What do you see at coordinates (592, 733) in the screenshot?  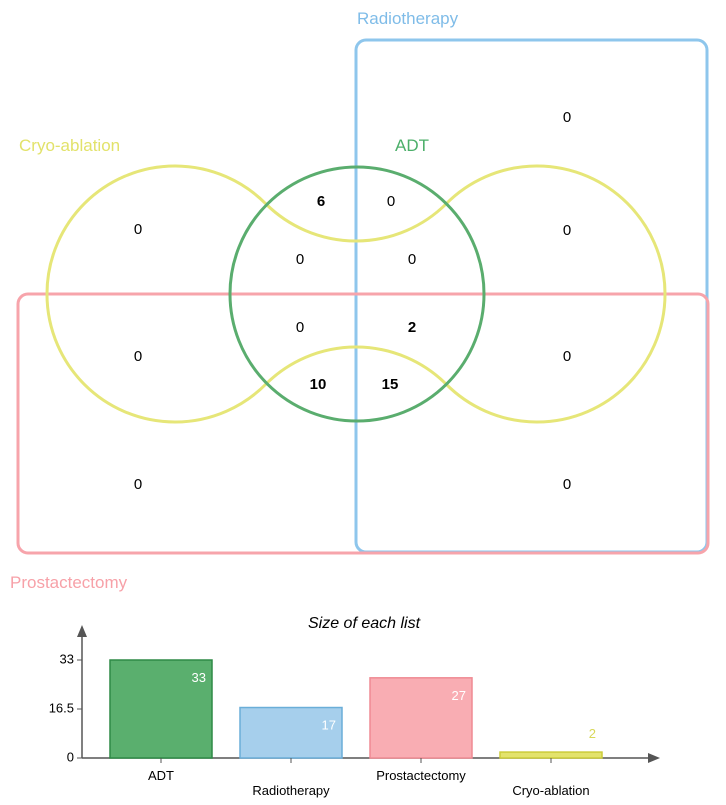 I see `bar-value-label: 2` at bounding box center [592, 733].